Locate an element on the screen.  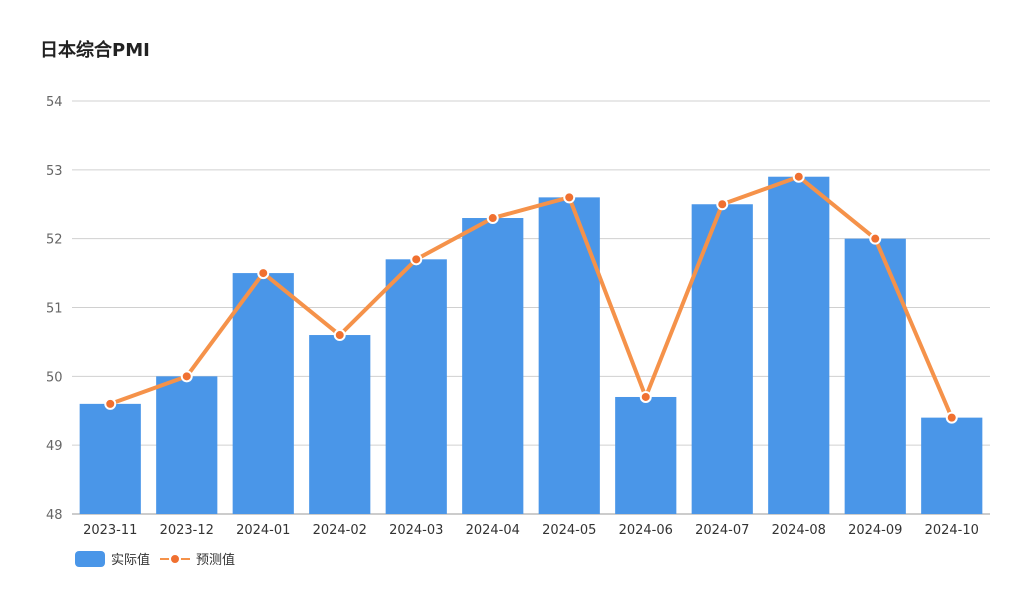
x-tick-label: 2023-11 is located at coordinates (110, 530).